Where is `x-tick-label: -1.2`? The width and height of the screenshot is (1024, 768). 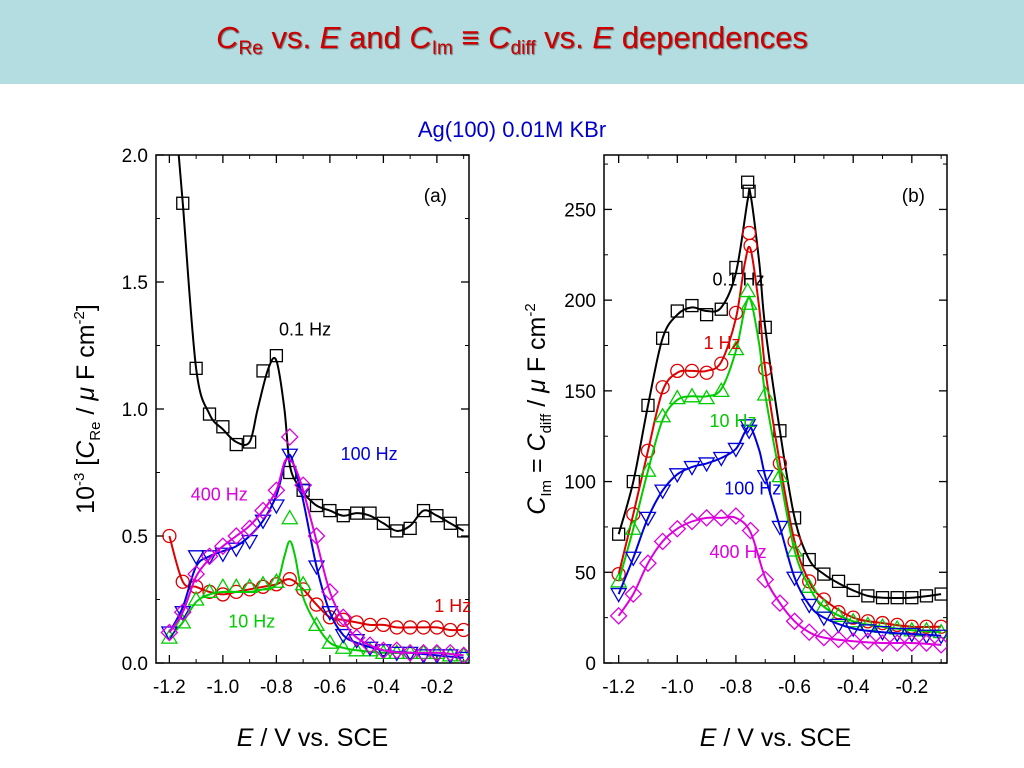
x-tick-label: -1.2 is located at coordinates (169, 687).